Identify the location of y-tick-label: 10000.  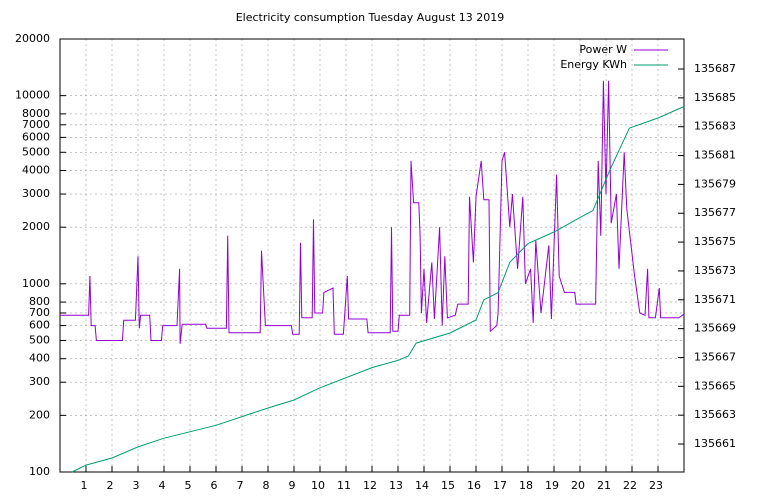
(32, 95).